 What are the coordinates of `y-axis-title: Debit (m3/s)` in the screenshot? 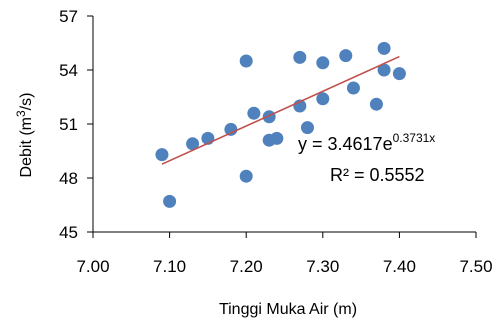 It's located at (24, 135).